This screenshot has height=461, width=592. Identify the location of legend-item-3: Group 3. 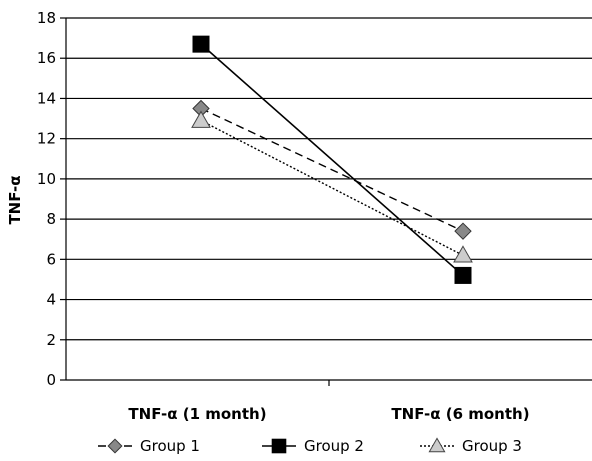
(471, 446).